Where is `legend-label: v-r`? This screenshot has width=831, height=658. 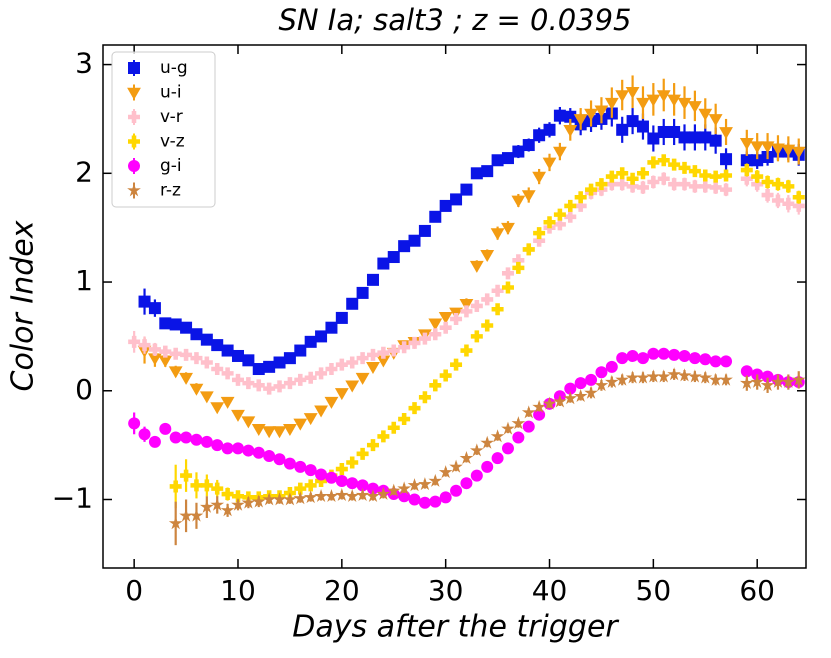 legend-label: v-r is located at coordinates (171, 117).